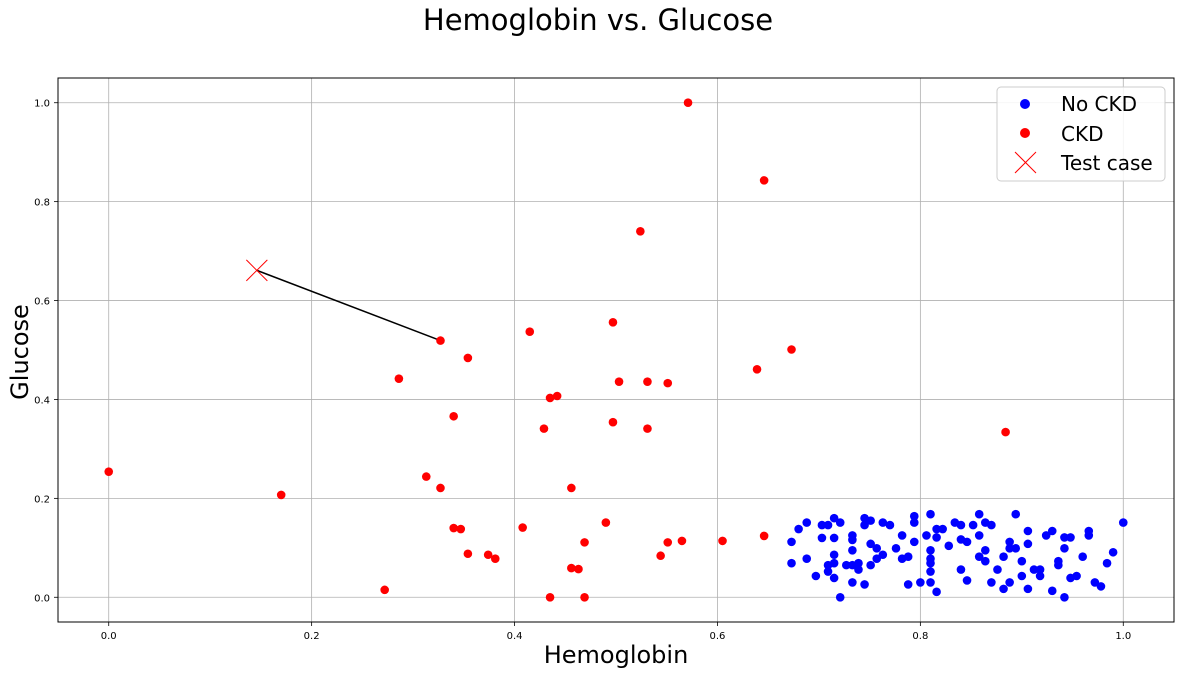 The width and height of the screenshot is (1181, 674). What do you see at coordinates (515, 636) in the screenshot?
I see `x-tick-label: 0.4` at bounding box center [515, 636].